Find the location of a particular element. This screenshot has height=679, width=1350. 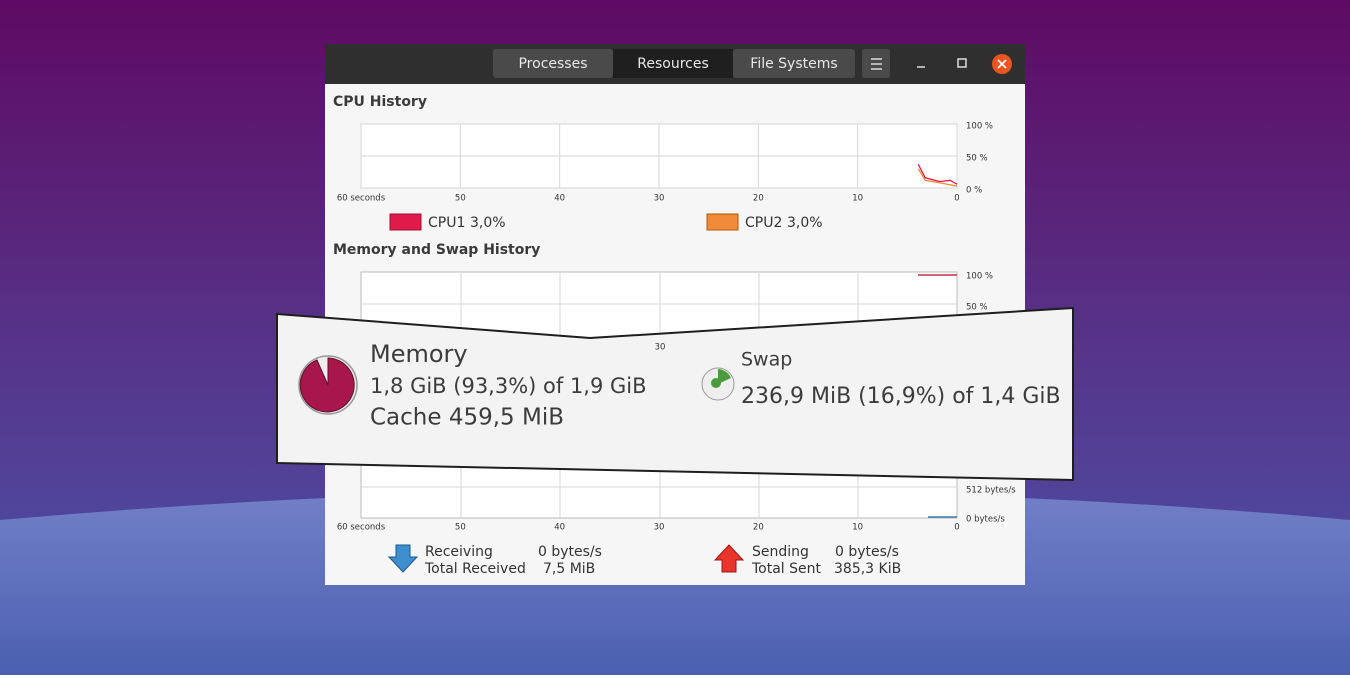

grid-lines is located at coordinates (659, 312).